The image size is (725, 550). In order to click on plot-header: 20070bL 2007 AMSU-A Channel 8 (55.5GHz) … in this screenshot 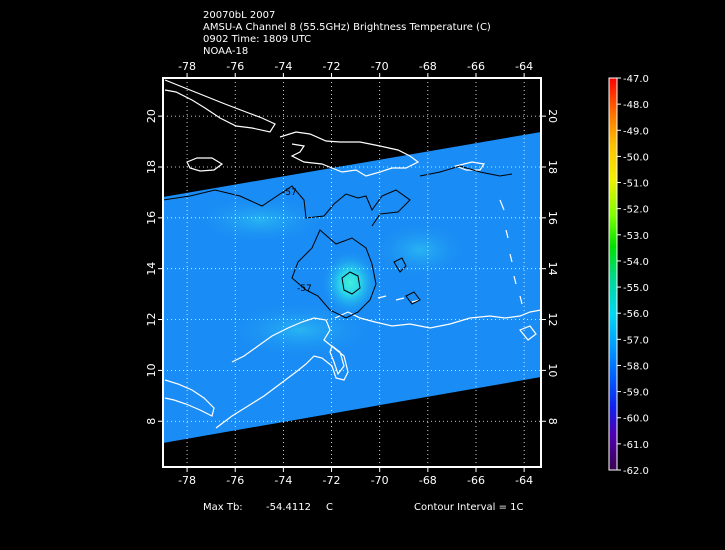, I will do `click(347, 34)`.